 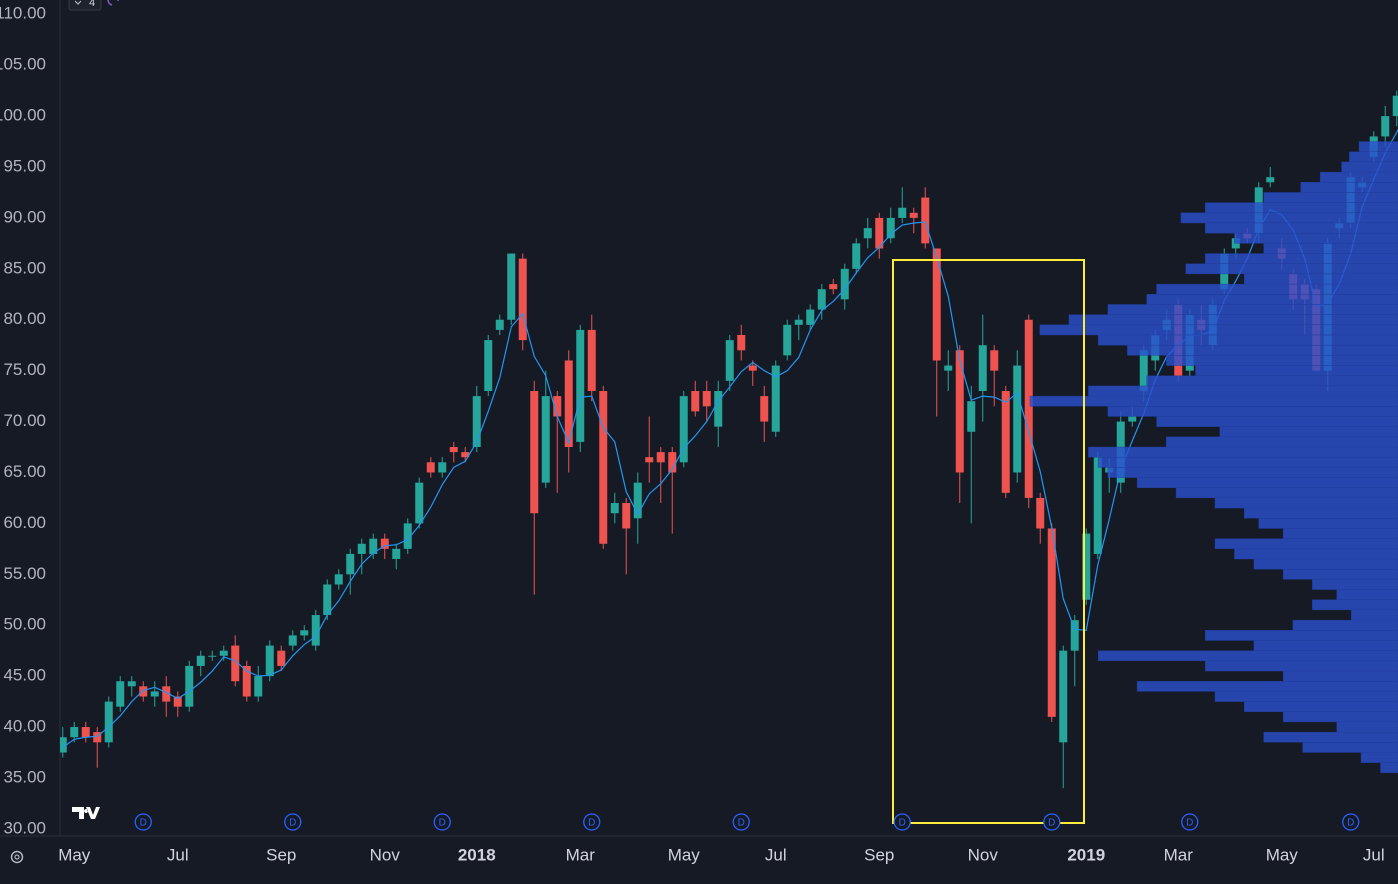 What do you see at coordinates (24, 827) in the screenshot?
I see `y-tick-label: 30.00` at bounding box center [24, 827].